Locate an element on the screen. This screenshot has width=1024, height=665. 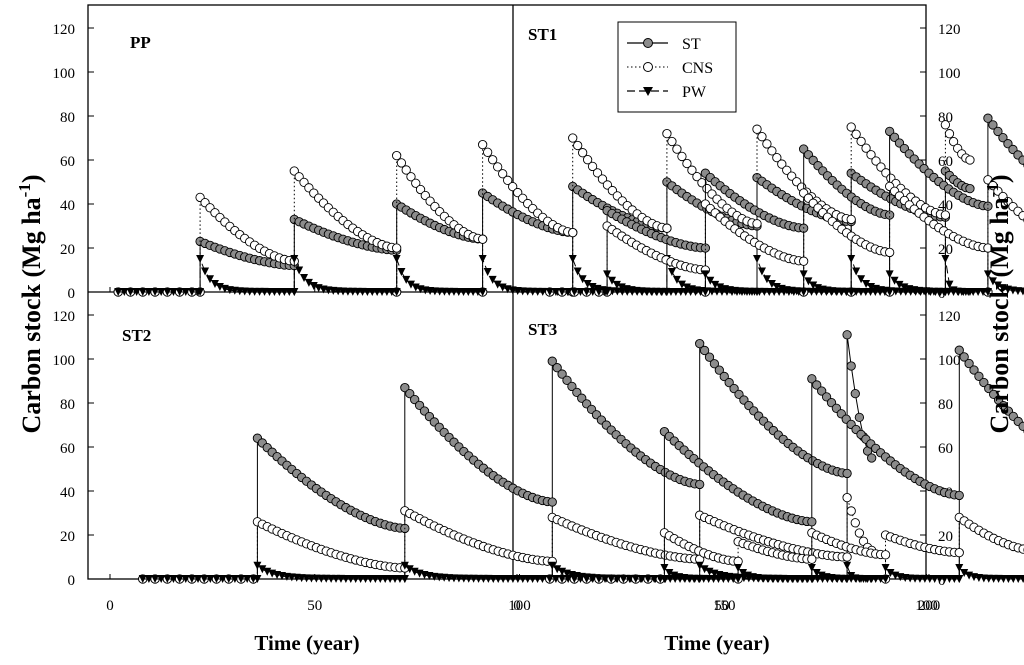
y-tick-label-st2-80: 80 is located at coordinates (67, 405).